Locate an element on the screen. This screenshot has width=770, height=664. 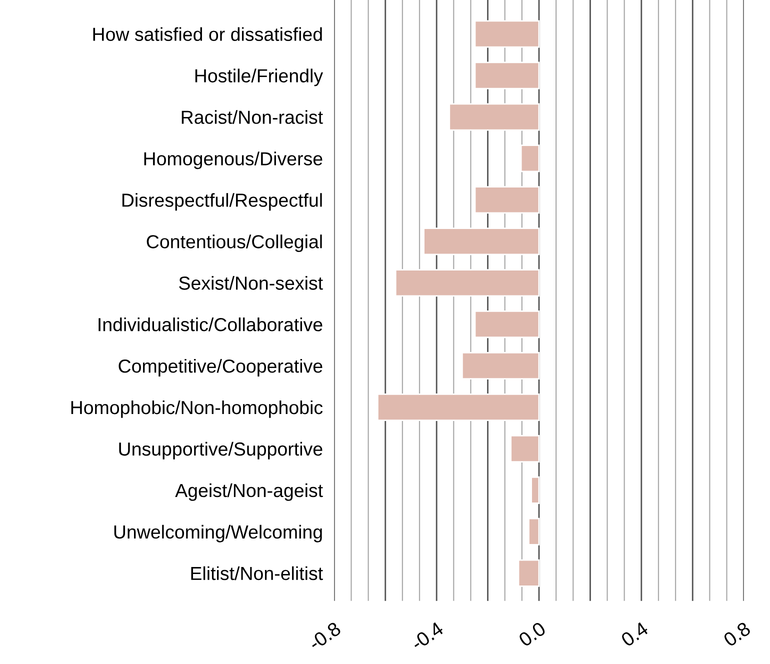
y-tick-label: Contentious/Collegial is located at coordinates (234, 243).